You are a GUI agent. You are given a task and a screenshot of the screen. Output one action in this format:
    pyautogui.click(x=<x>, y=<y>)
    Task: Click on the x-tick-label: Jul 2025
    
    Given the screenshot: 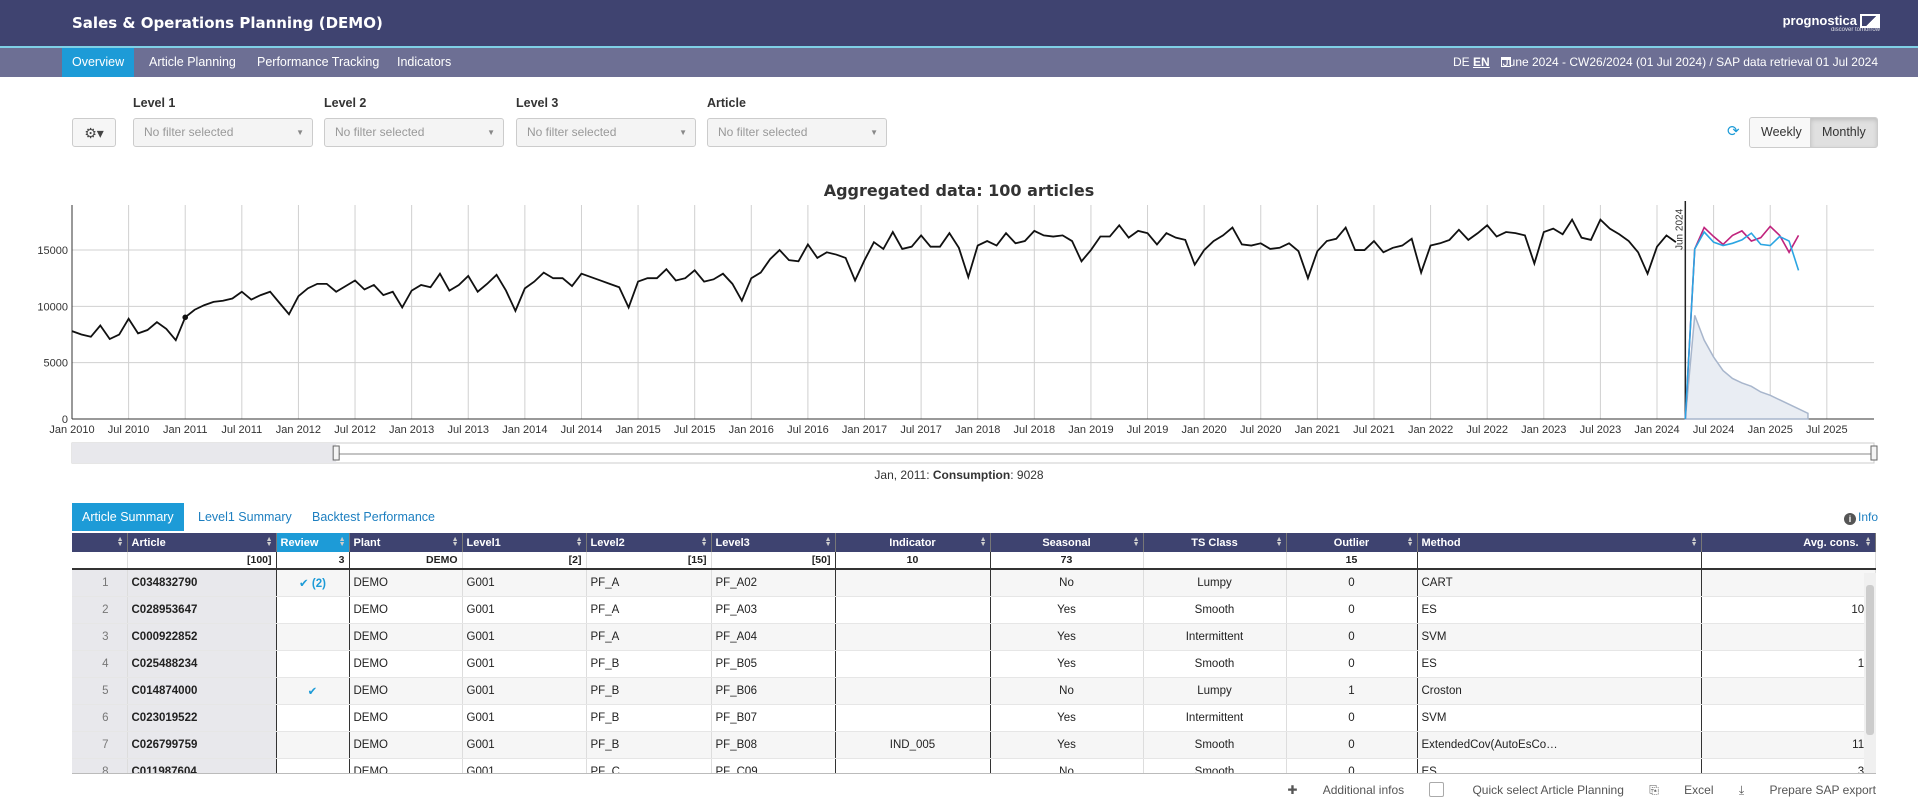 What is the action you would take?
    pyautogui.click(x=1827, y=430)
    